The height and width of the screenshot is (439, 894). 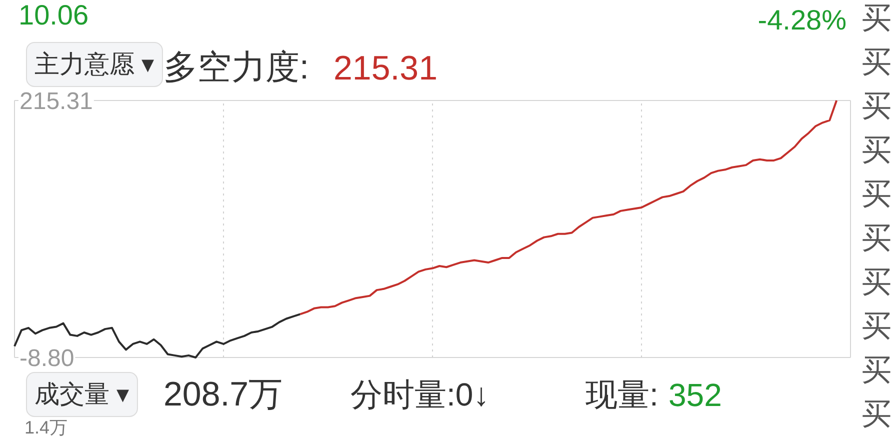 What do you see at coordinates (420, 394) in the screenshot?
I see `text: 分时量:0↓` at bounding box center [420, 394].